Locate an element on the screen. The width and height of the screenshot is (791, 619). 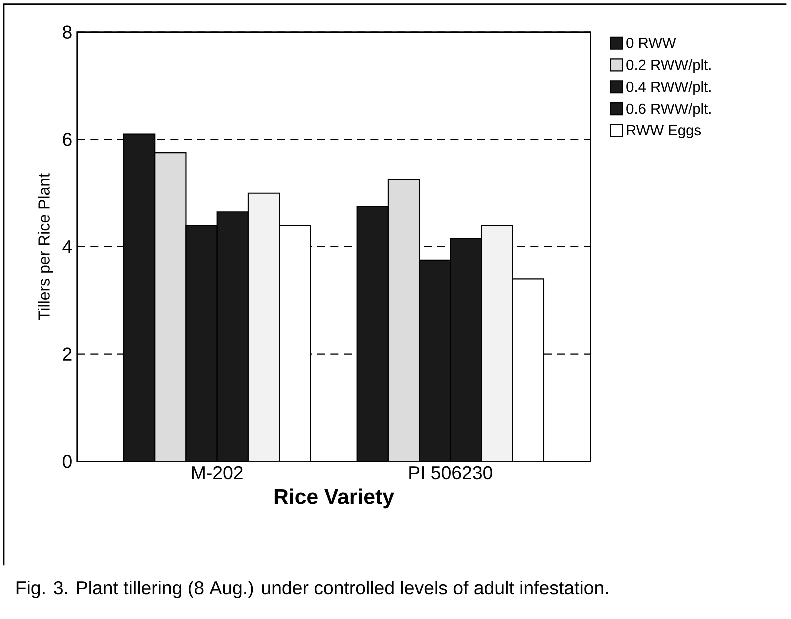
y-tick-label: 0 is located at coordinates (67, 461).